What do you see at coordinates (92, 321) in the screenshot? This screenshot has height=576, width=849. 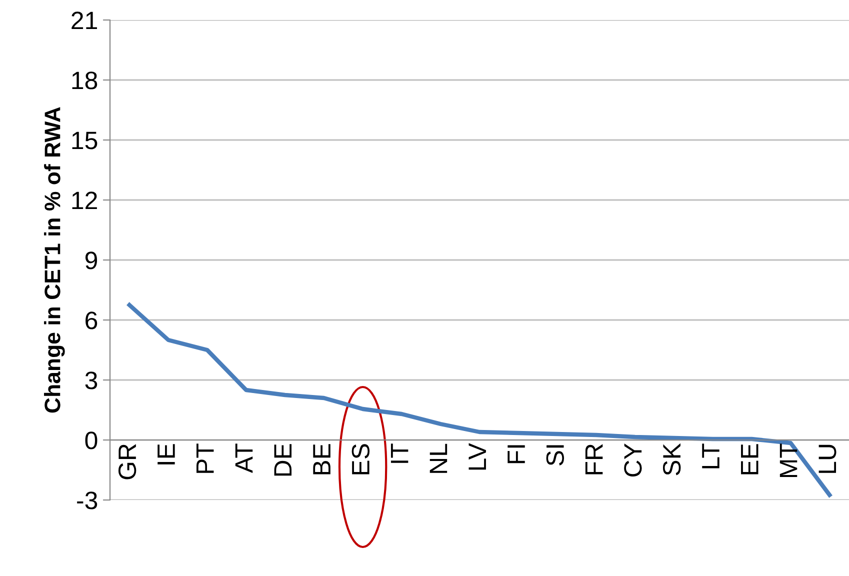 I see `y-tick-label: 6` at bounding box center [92, 321].